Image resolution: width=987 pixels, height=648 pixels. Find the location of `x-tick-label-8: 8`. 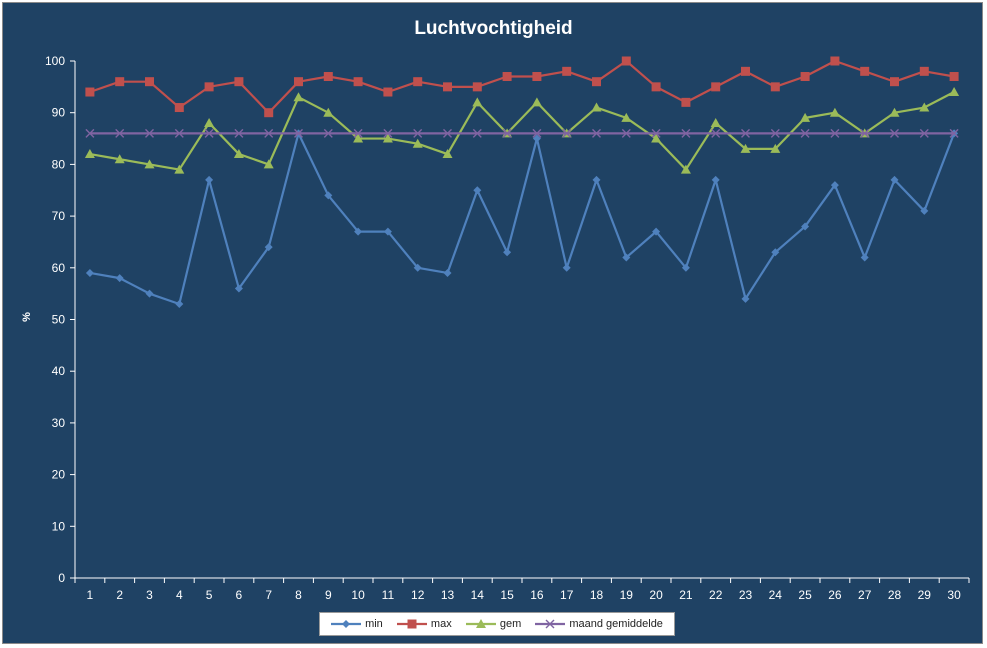

x-tick-label-8: 8 is located at coordinates (298, 595).